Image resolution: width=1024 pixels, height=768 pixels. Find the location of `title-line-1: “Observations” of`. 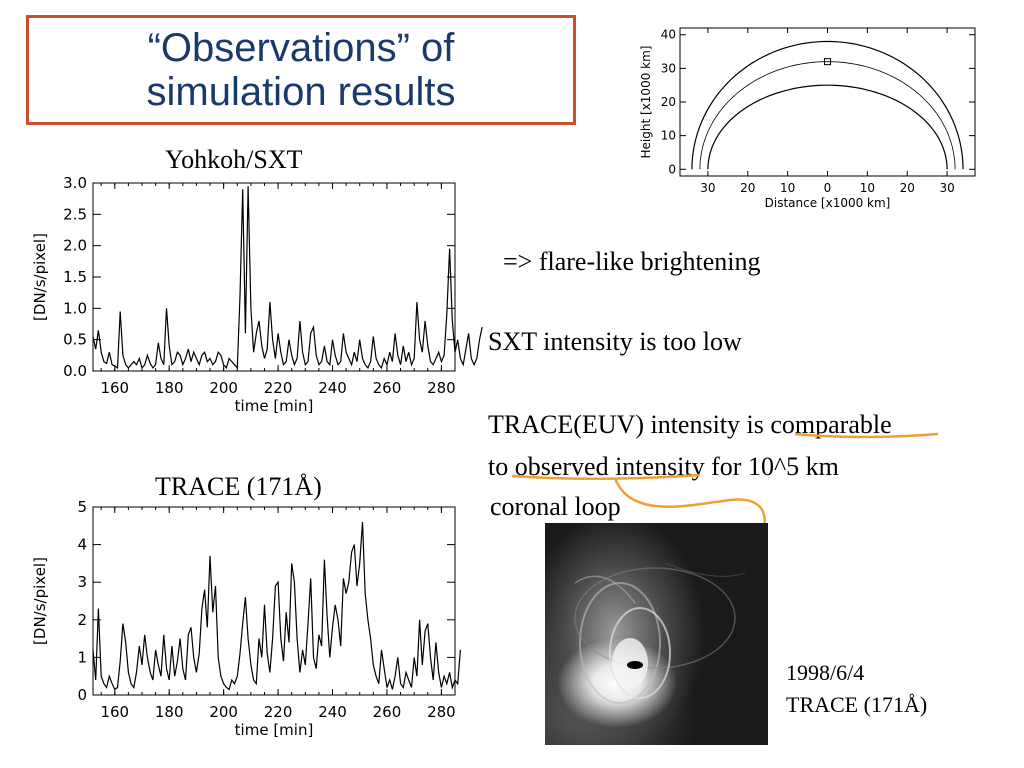

title-line-1: “Observations” of is located at coordinates (301, 48).